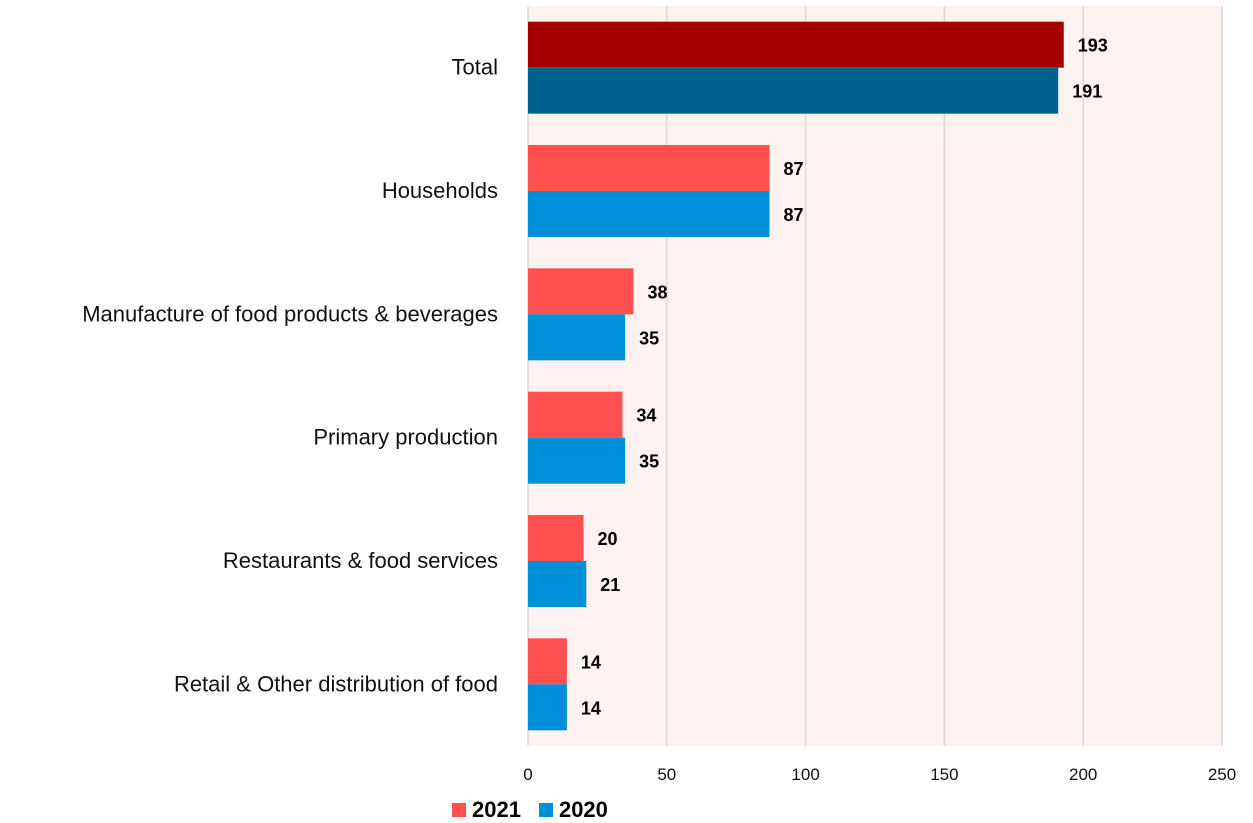 This screenshot has height=823, width=1253. What do you see at coordinates (591, 708) in the screenshot?
I see `value-label-2020-retail-other-distribution-of-food: 14` at bounding box center [591, 708].